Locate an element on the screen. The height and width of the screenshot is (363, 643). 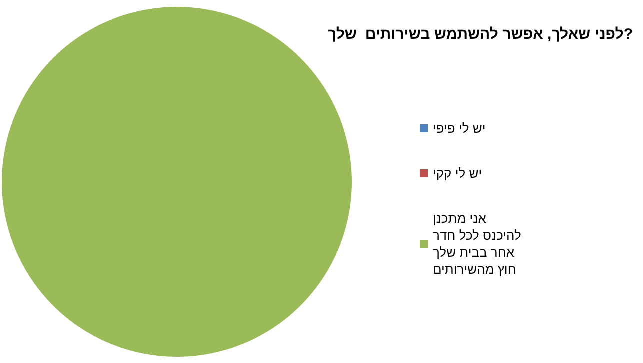
legend-label: אני מתכנן להיכנס לכל חדר אחר בבית שלך חוץ מהשירותים is located at coordinates (479, 244).